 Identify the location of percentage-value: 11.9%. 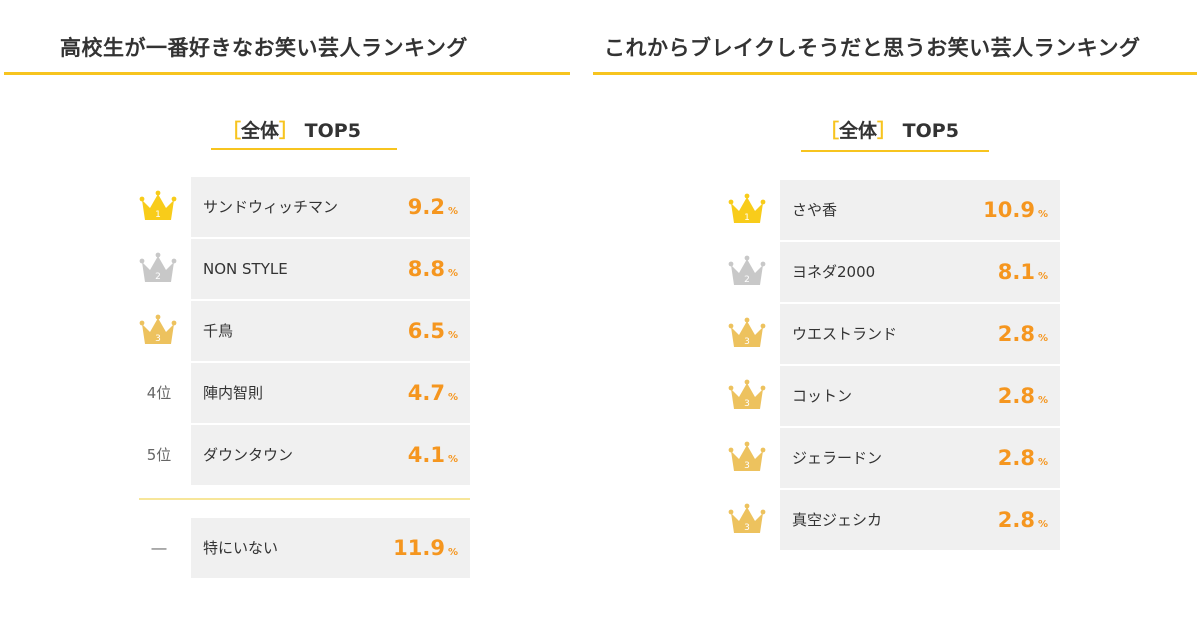
(425, 548).